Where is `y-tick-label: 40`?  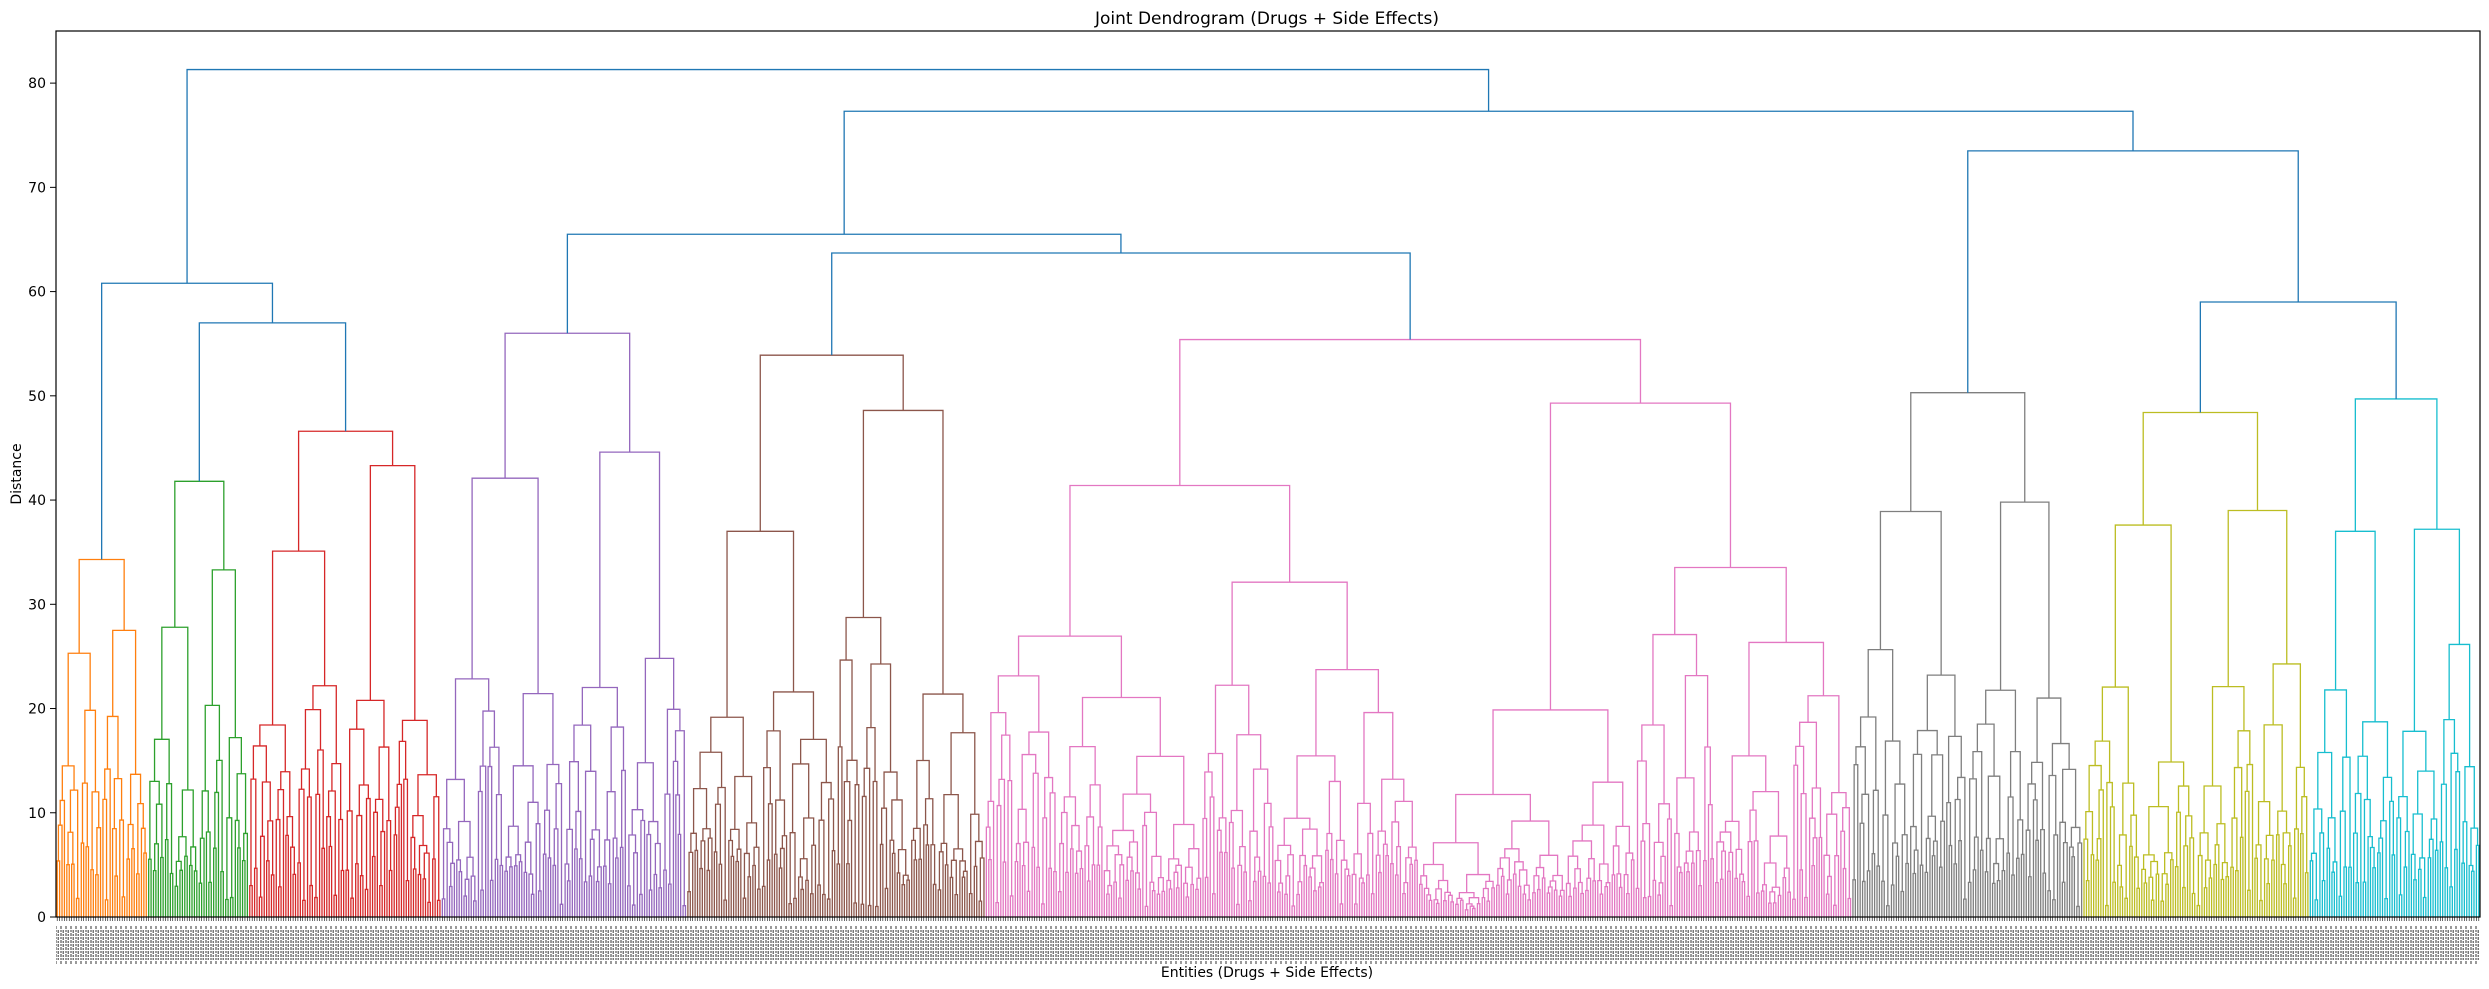
y-tick-label: 40 is located at coordinates (37, 501).